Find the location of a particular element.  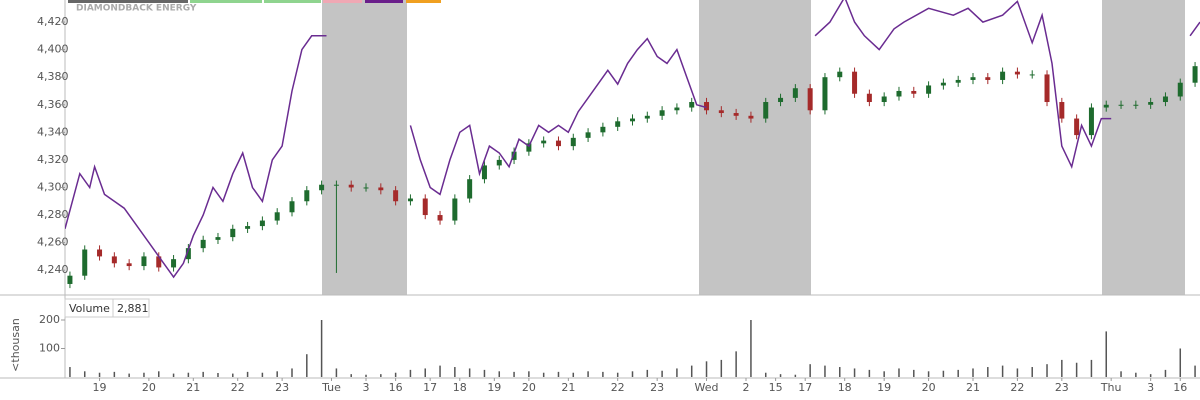

volume-header is located at coordinates (107, 308).